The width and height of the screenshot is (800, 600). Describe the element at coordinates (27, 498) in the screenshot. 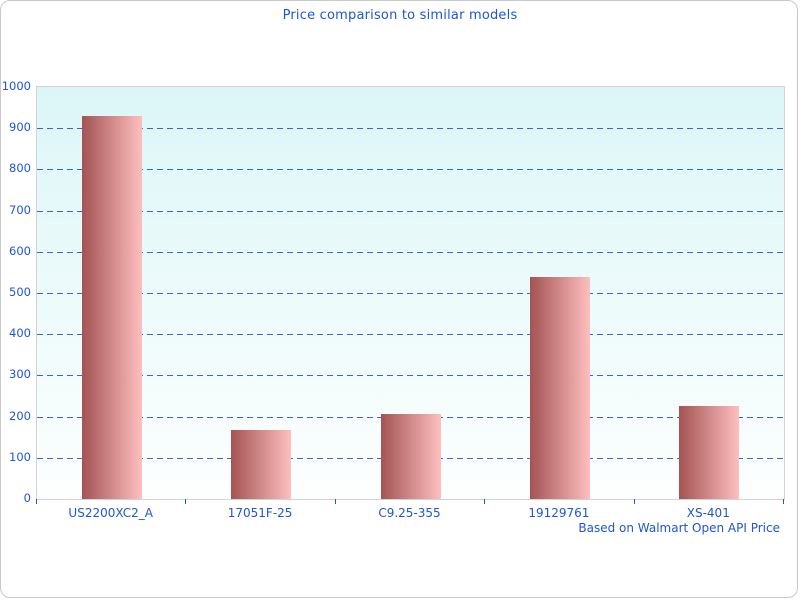

I see `y-tick-label: 0` at that location.